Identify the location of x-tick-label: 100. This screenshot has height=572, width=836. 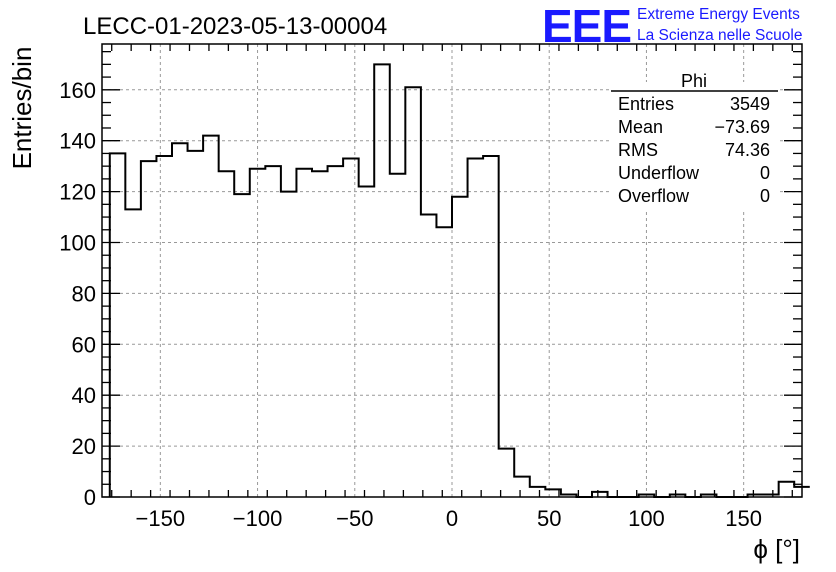
(646, 518).